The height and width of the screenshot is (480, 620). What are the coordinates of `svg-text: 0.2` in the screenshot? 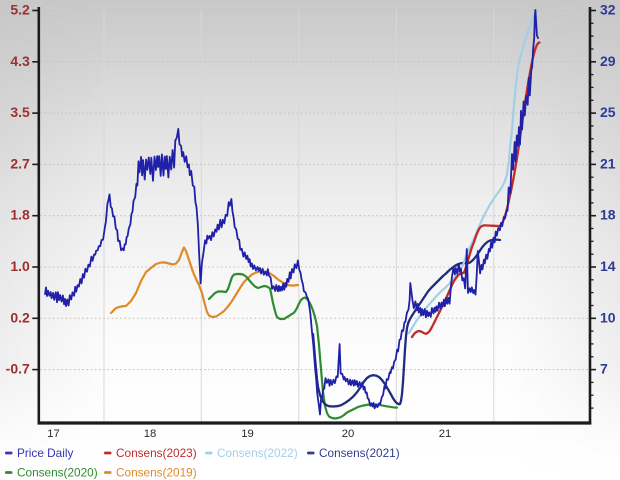 It's located at (20, 317).